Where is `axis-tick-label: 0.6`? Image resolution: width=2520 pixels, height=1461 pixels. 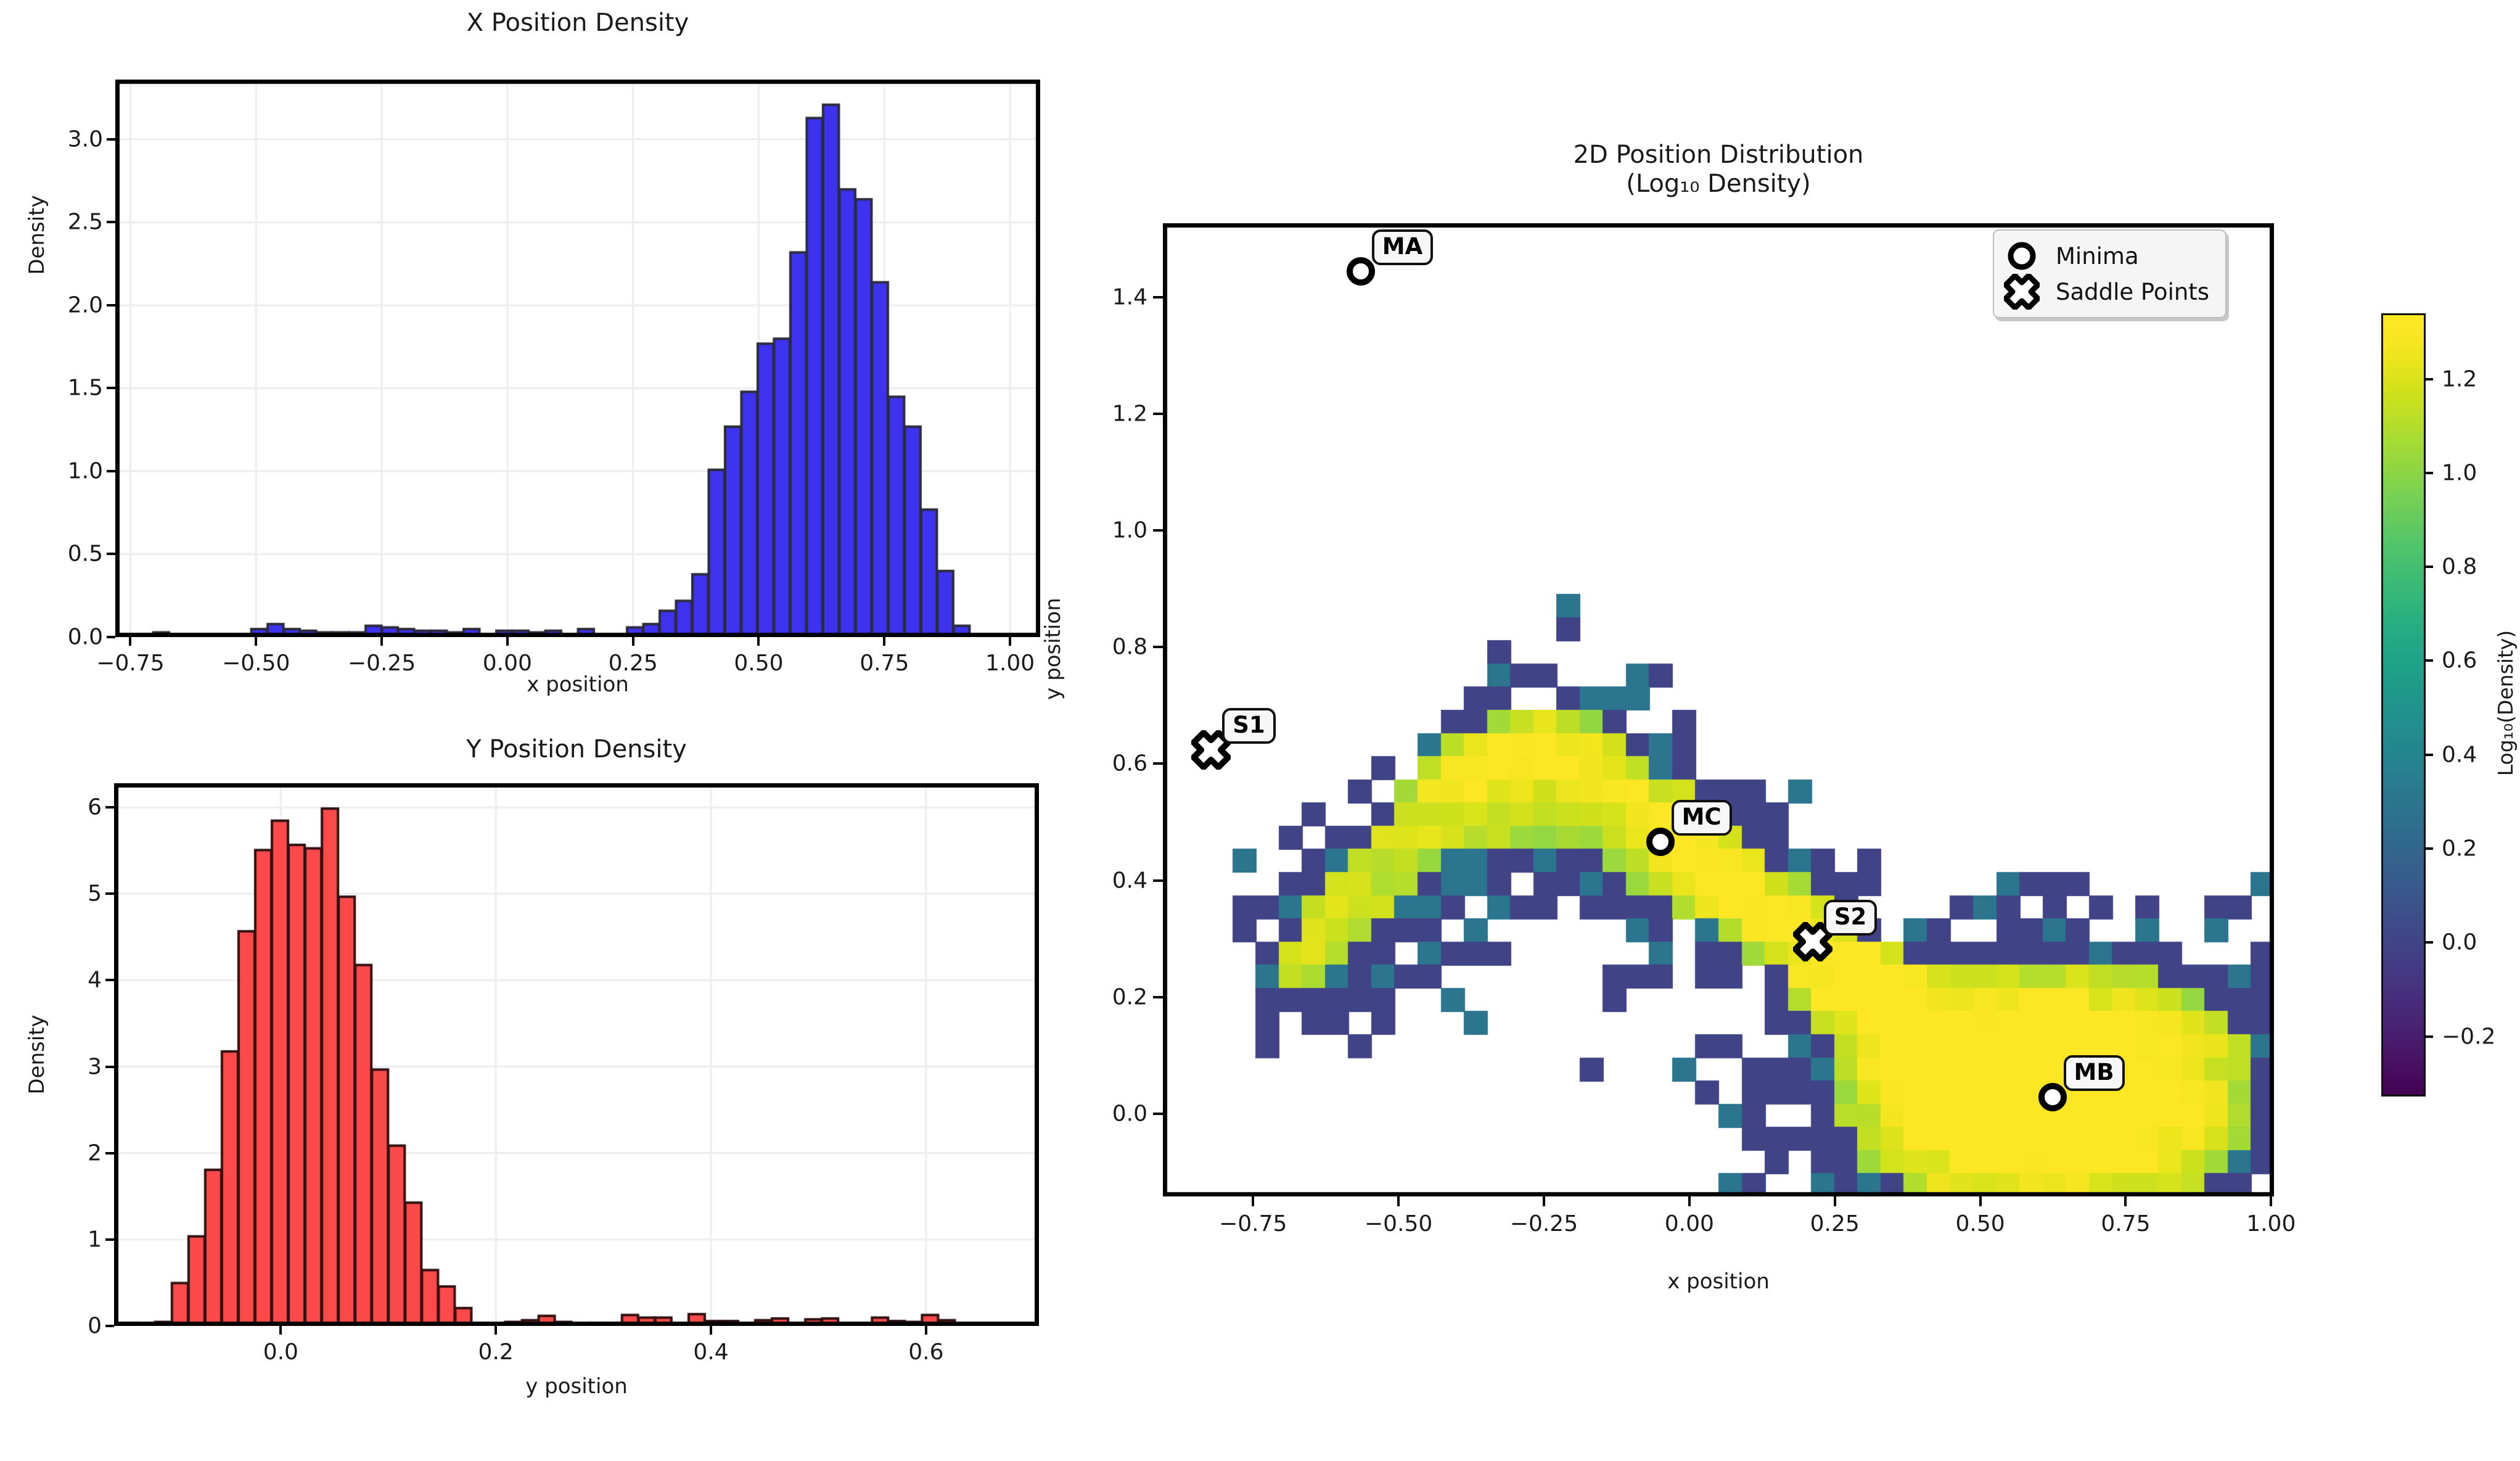 axis-tick-label: 0.6 is located at coordinates (2459, 660).